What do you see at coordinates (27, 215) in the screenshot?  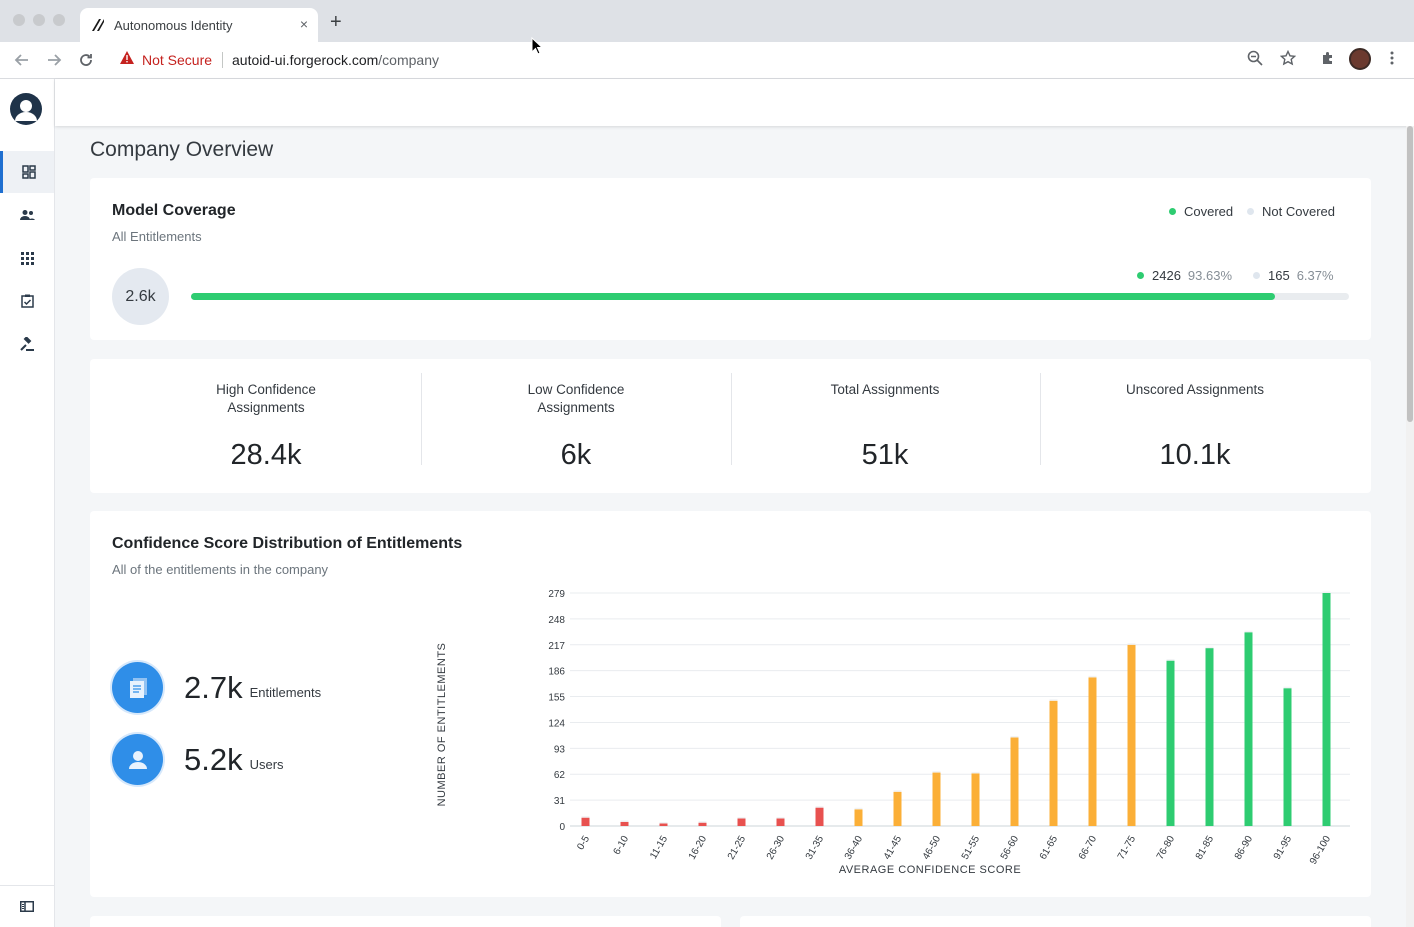 I see `sidebar-item-users` at bounding box center [27, 215].